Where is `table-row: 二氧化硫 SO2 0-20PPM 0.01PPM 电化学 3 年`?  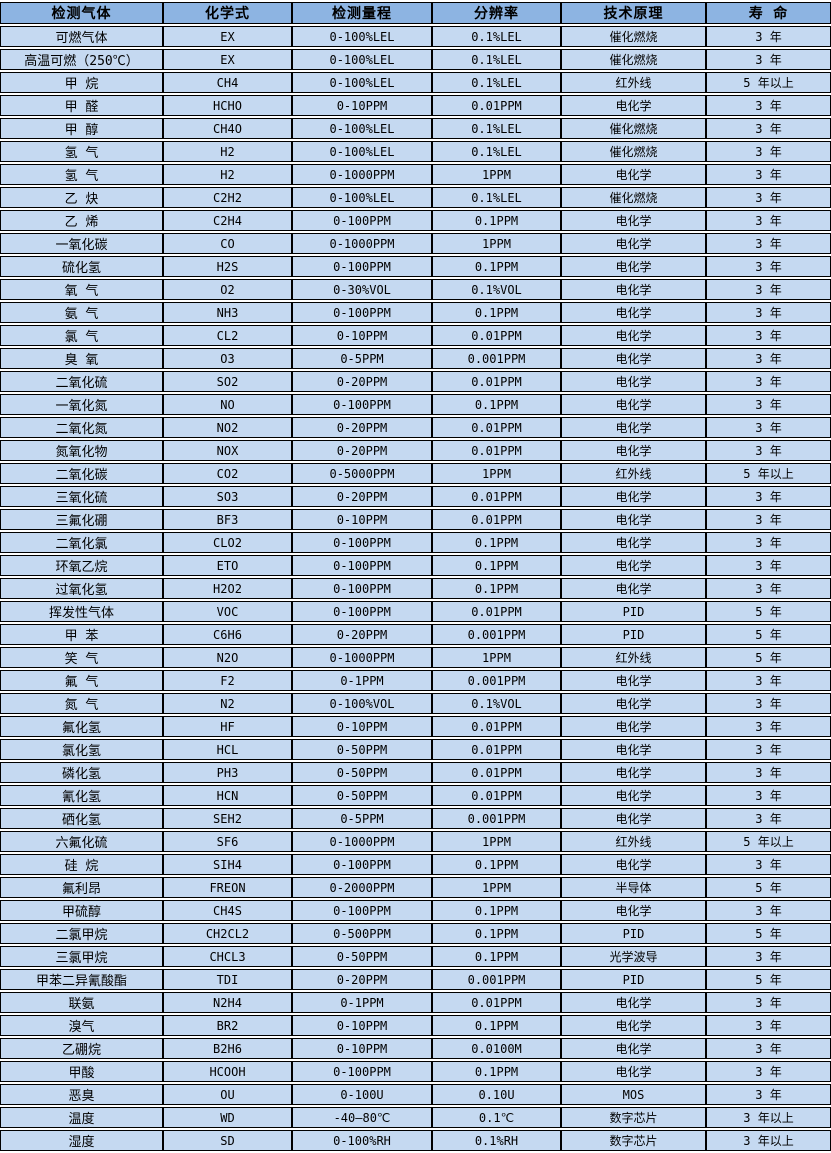 table-row: 二氧化硫 SO2 0-20PPM 0.01PPM 电化学 3 年 is located at coordinates (415, 381).